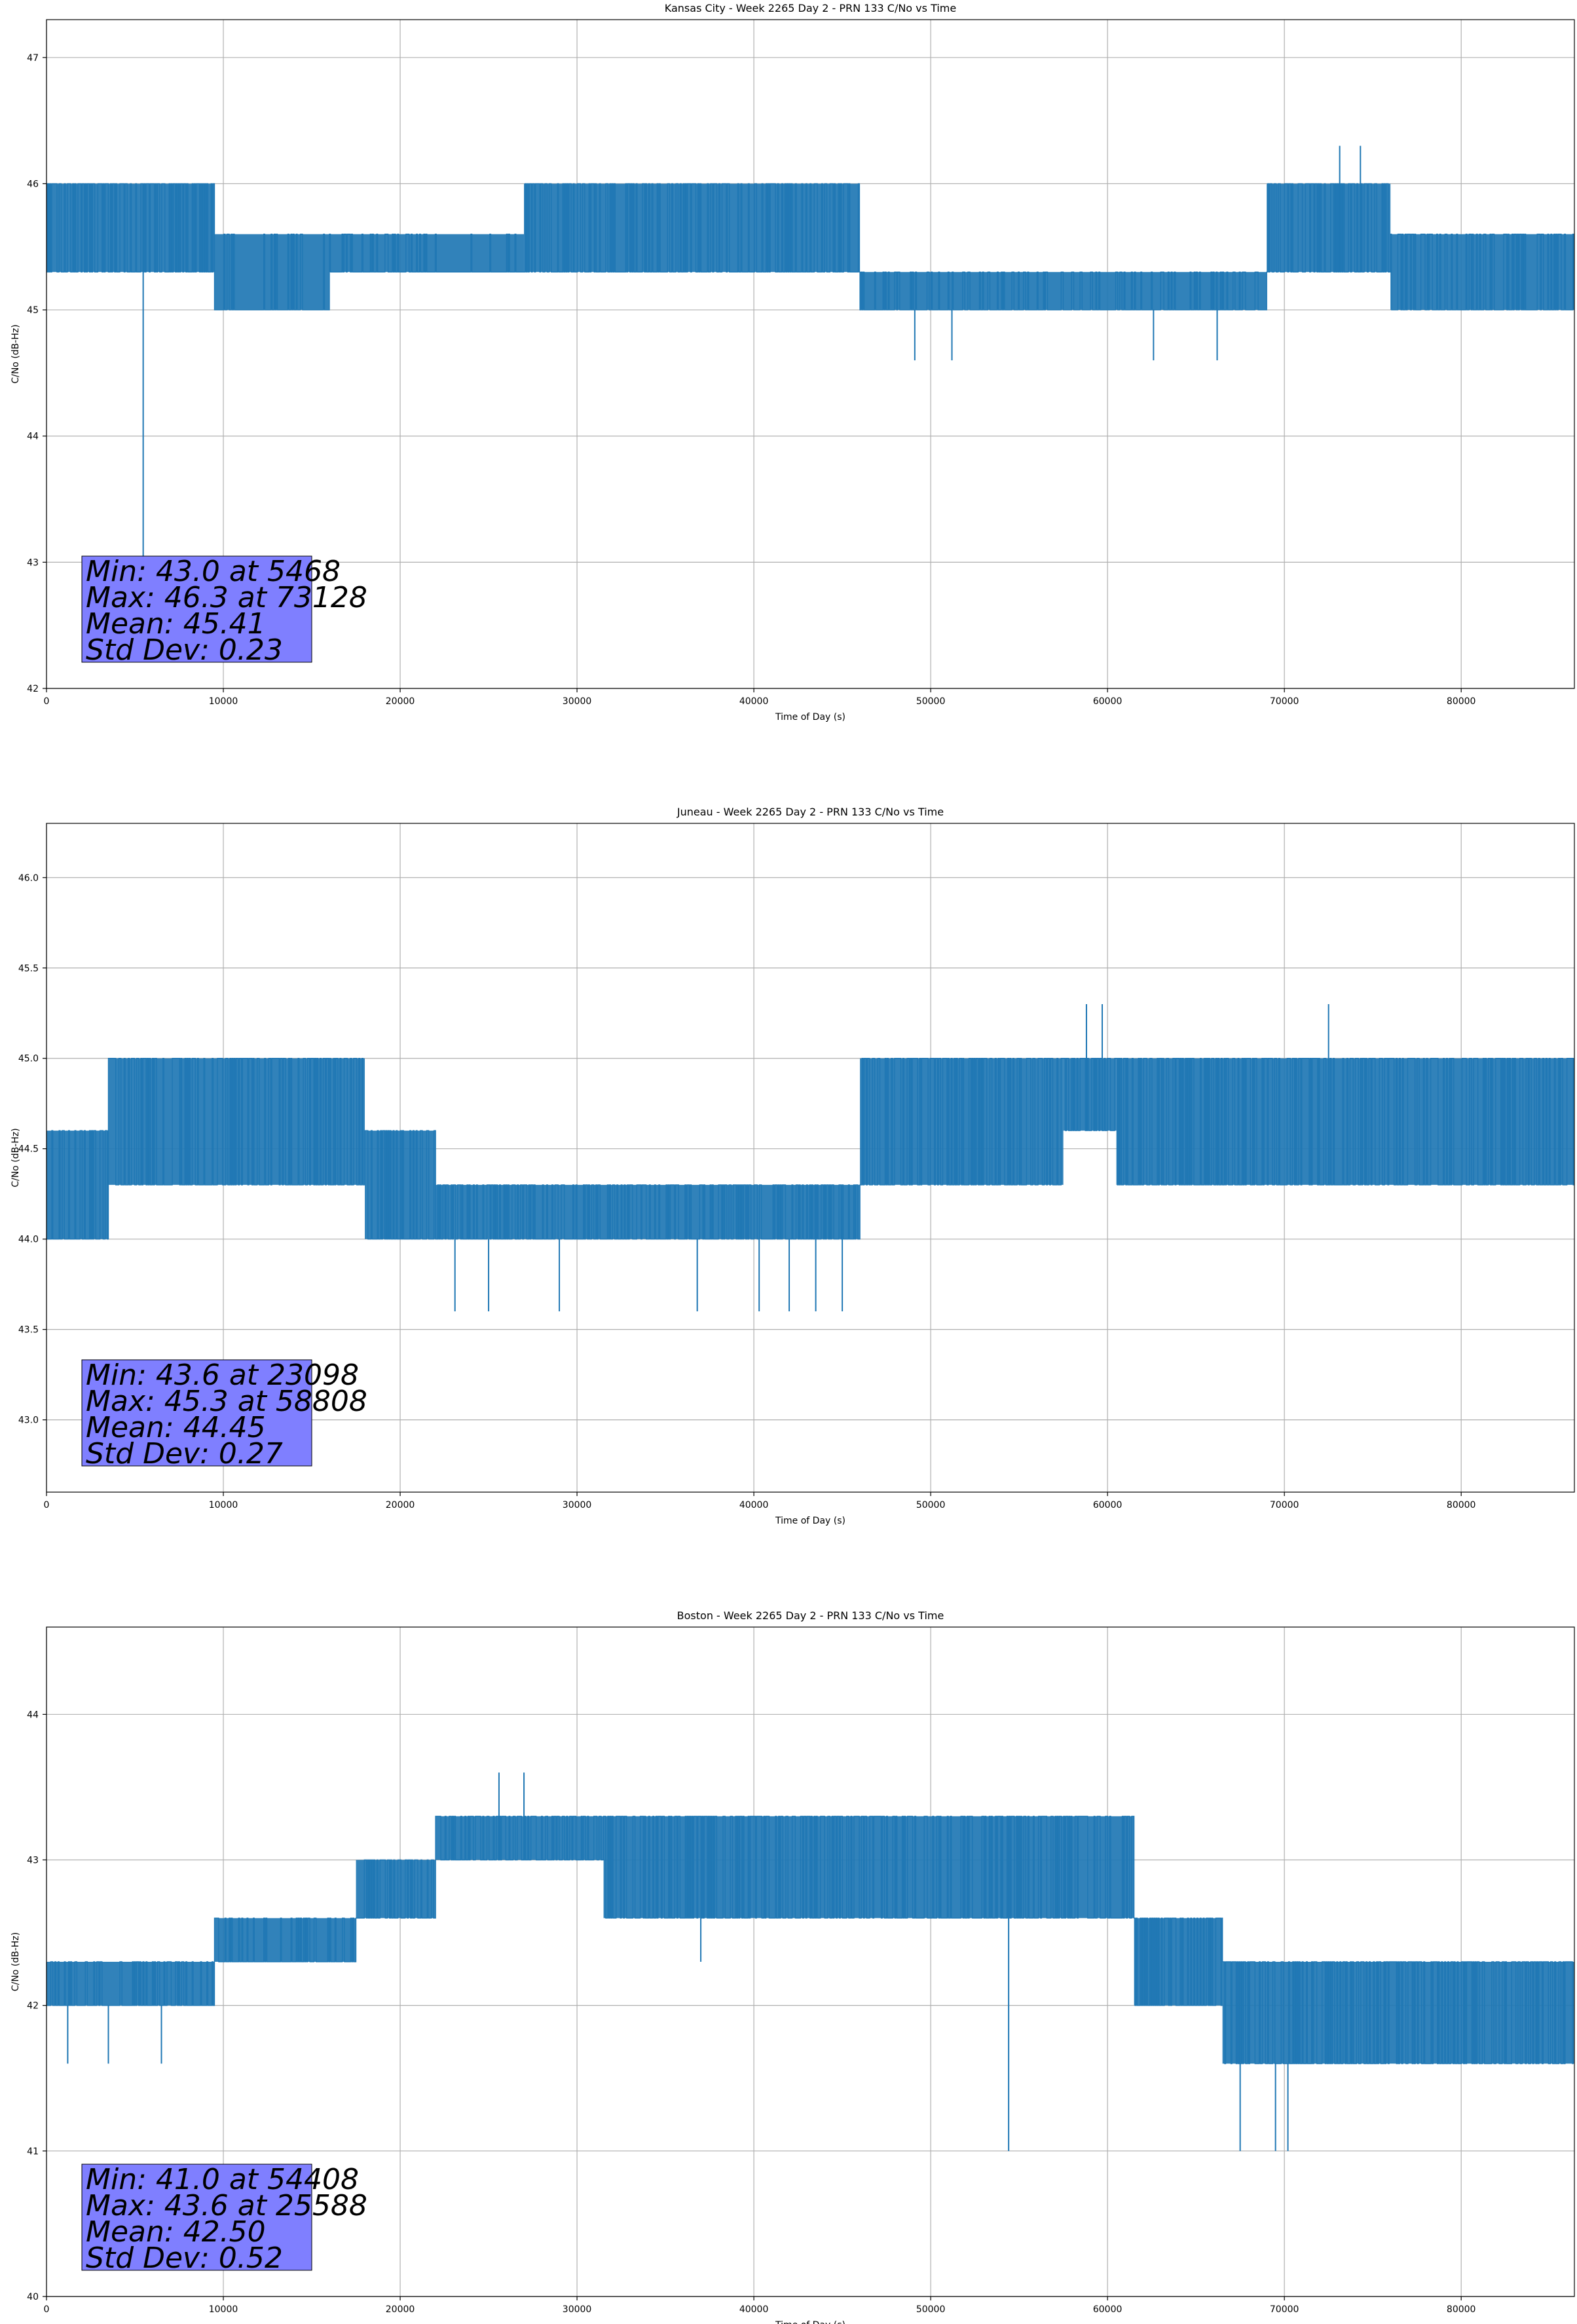 The height and width of the screenshot is (2324, 1577). I want to click on stats-line: Min: 43.6 at 23098, so click(222, 1376).